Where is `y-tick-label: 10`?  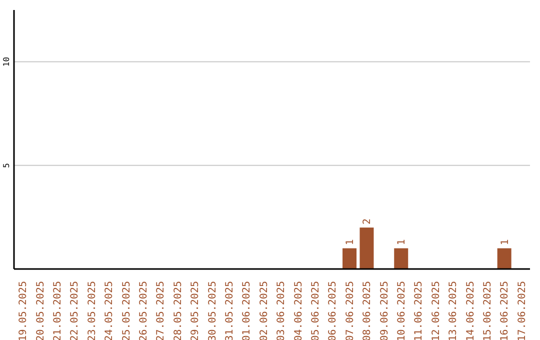
y-tick-label: 10 is located at coordinates (6, 61).